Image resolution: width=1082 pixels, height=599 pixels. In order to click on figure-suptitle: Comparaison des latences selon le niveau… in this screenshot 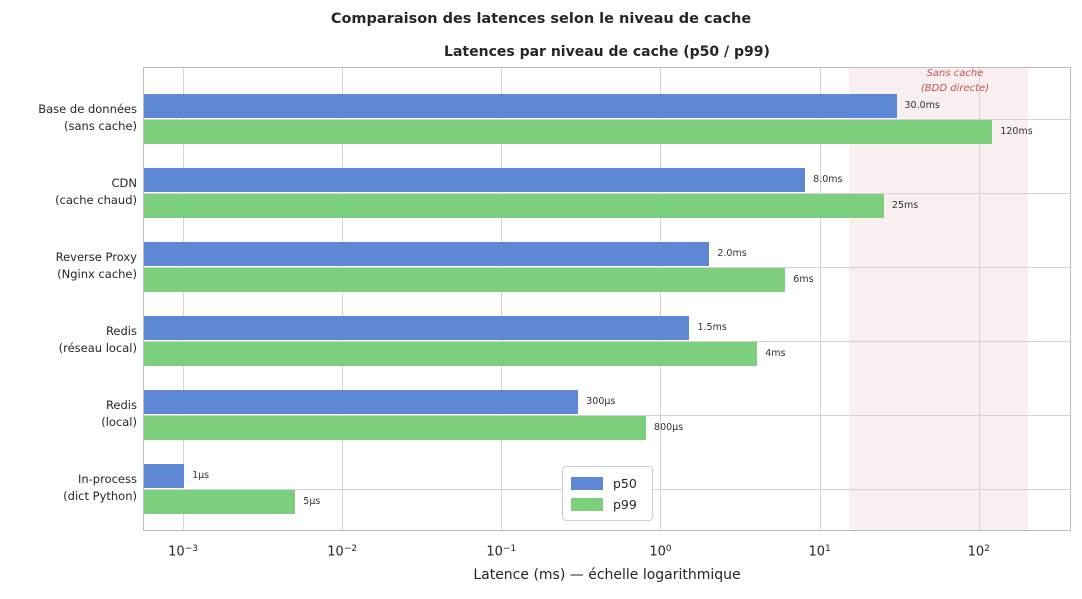, I will do `click(541, 19)`.